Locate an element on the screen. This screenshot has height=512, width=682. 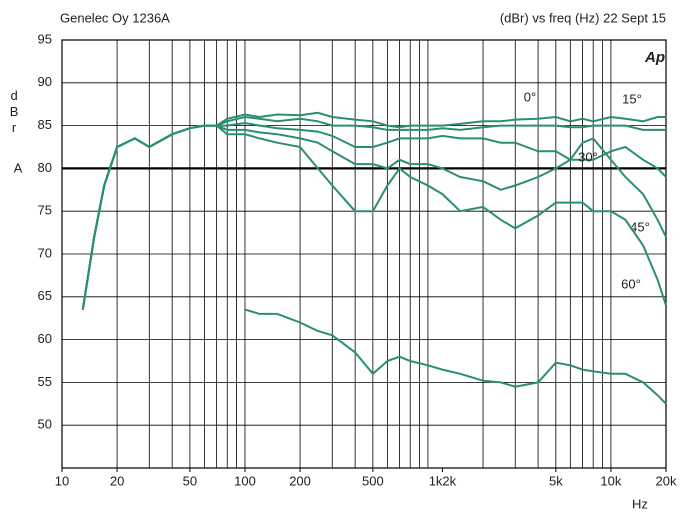
y-axis-unit: A is located at coordinates (18, 167).